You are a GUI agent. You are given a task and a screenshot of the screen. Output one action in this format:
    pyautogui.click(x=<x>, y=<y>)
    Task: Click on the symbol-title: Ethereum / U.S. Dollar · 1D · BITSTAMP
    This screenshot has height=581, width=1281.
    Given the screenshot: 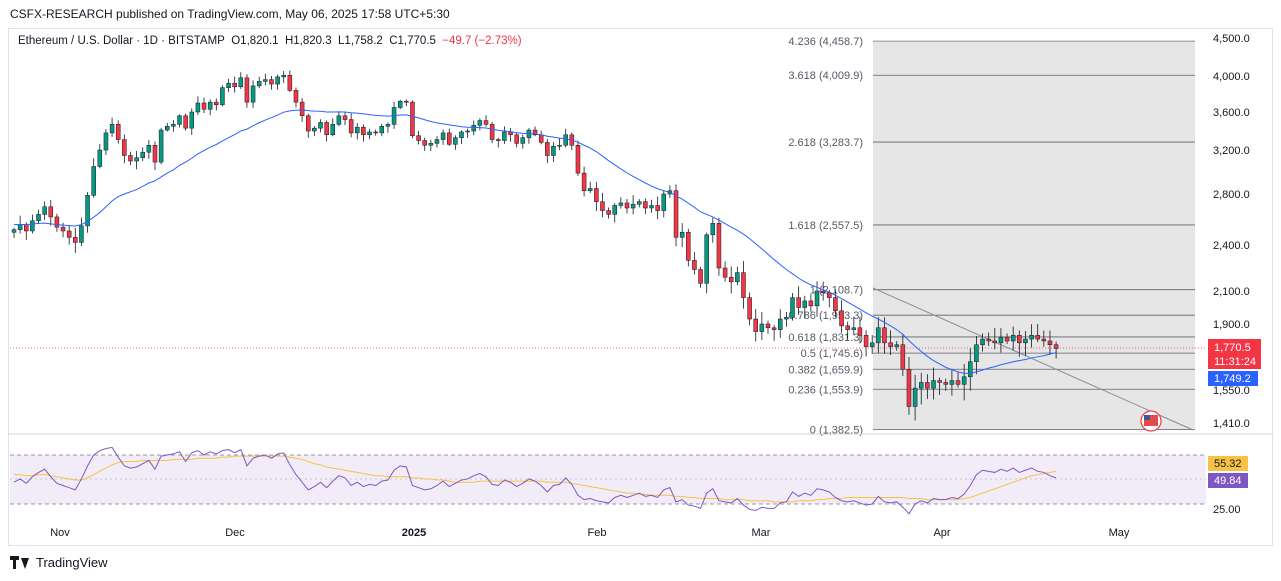 What is the action you would take?
    pyautogui.click(x=121, y=41)
    